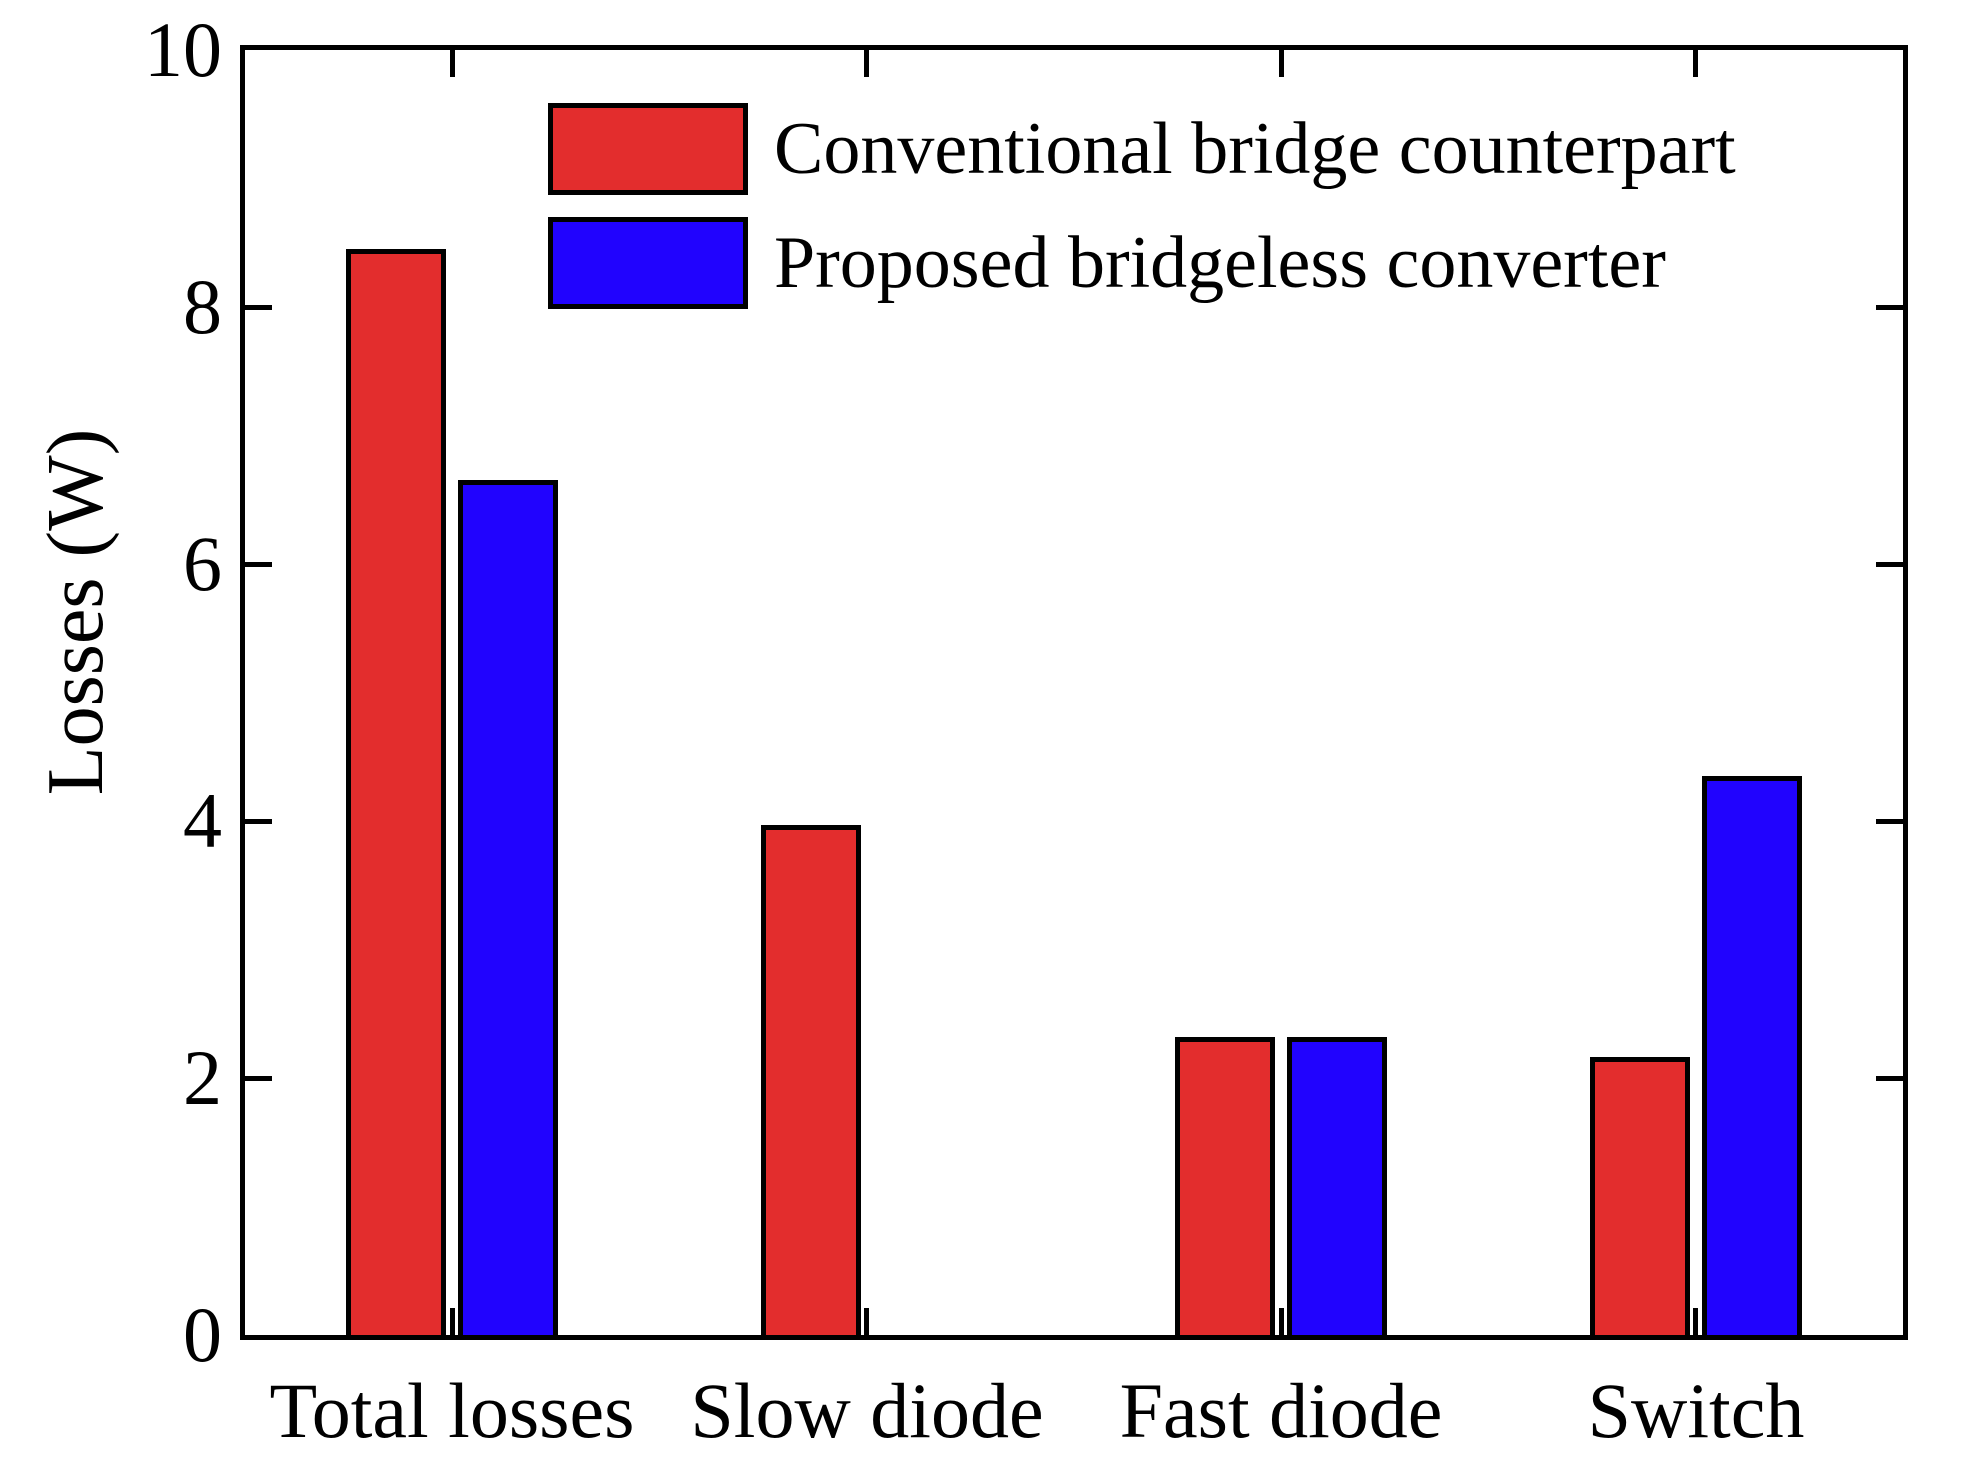 The width and height of the screenshot is (1964, 1484). What do you see at coordinates (1696, 1410) in the screenshot?
I see `x-category-label-3: Switch` at bounding box center [1696, 1410].